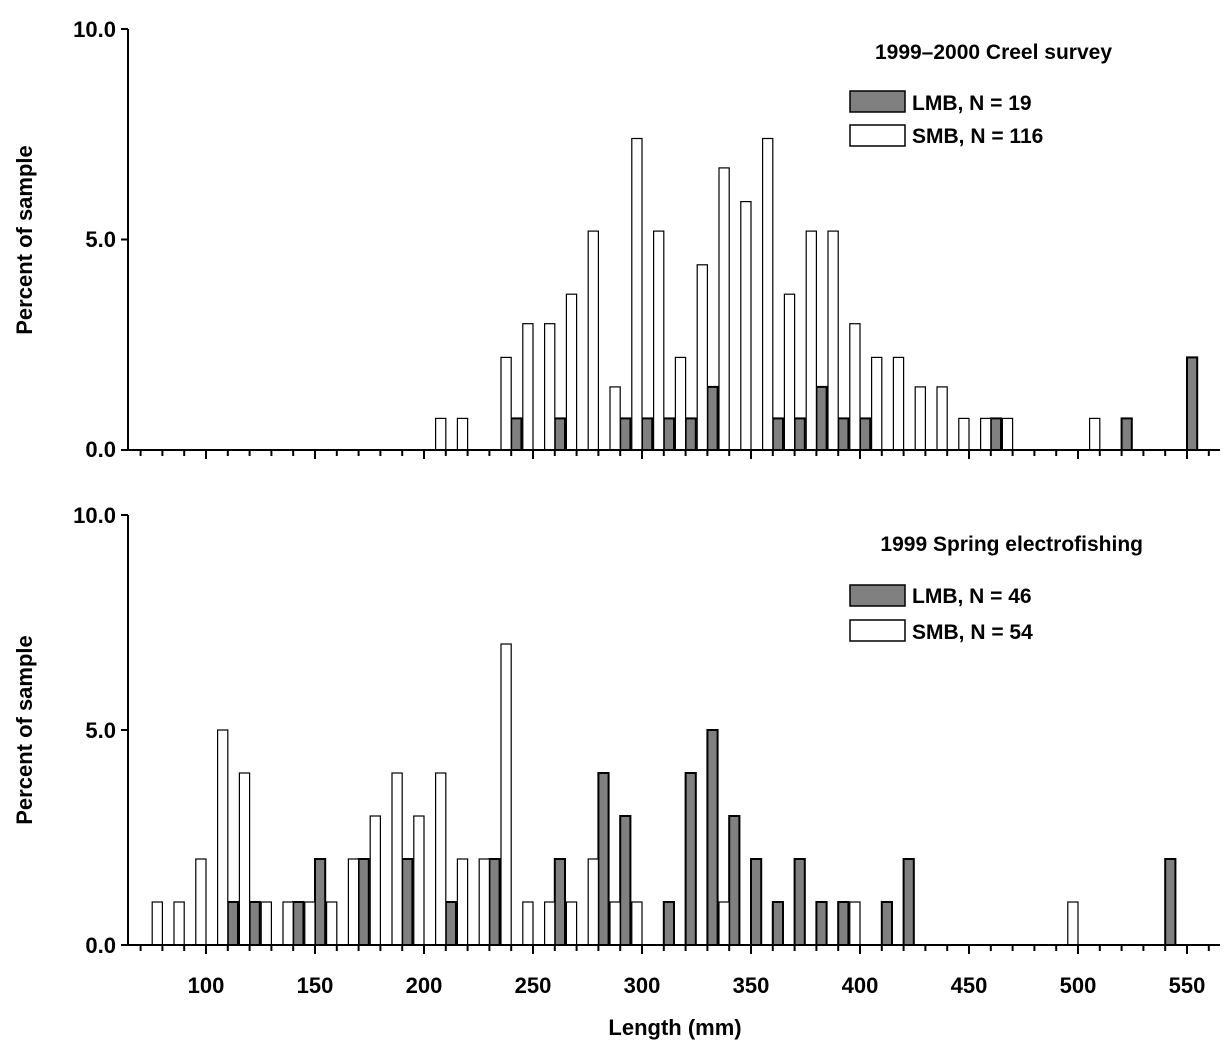  Describe the element at coordinates (1011, 544) in the screenshot. I see `panel-title: 1999 Spring electrofishing` at that location.